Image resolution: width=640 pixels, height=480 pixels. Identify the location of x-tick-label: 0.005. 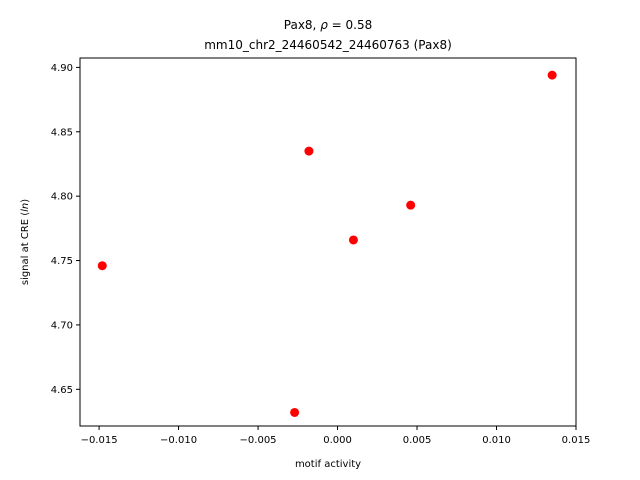
(417, 440).